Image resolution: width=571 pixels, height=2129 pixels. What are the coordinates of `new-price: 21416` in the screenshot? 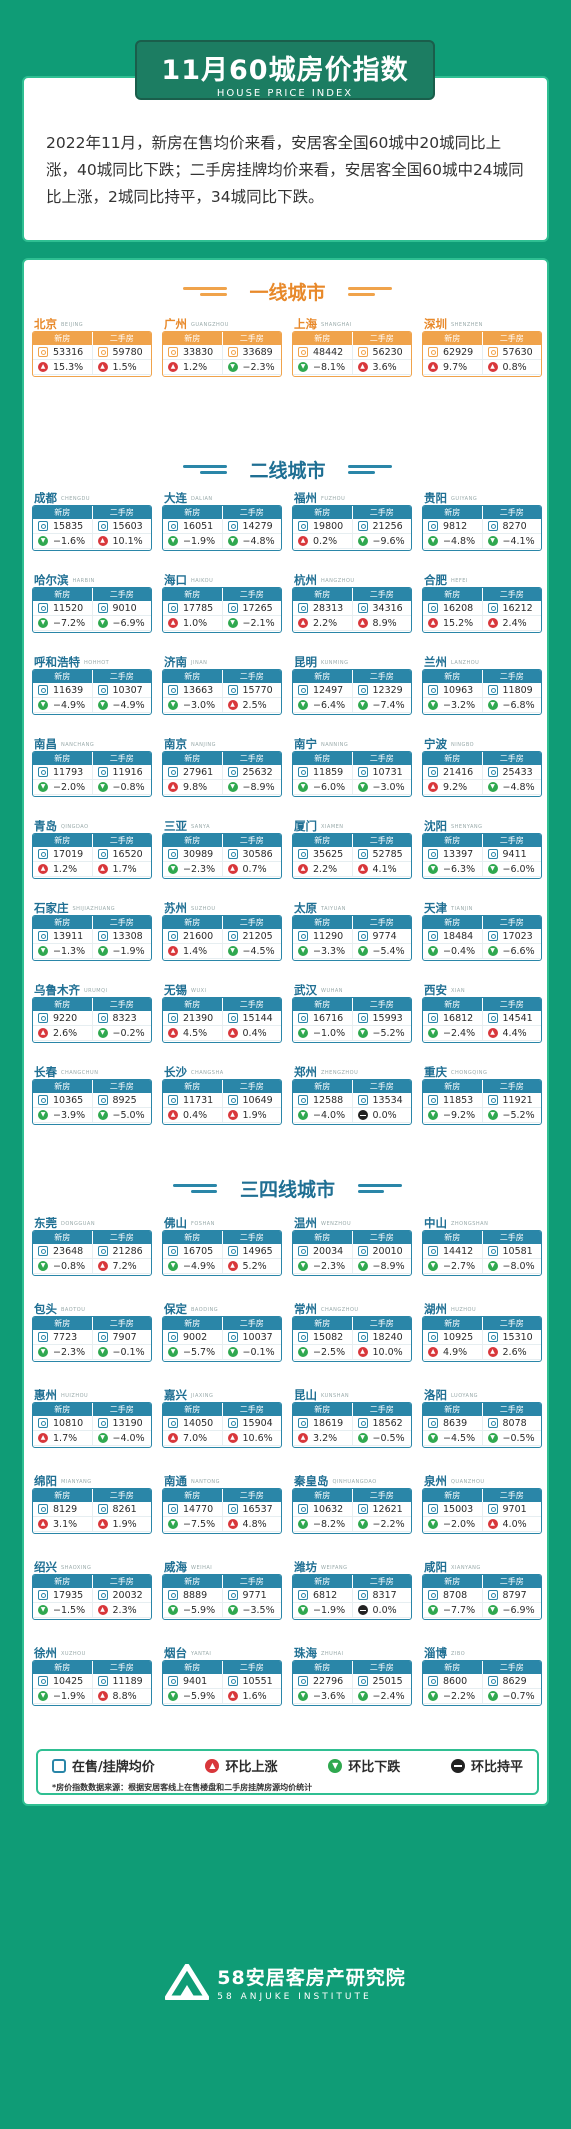 It's located at (452, 772).